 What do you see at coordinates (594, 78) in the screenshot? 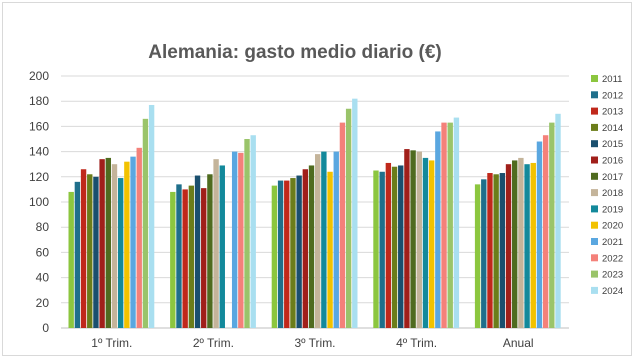
I see `legend-swatch-2011` at bounding box center [594, 78].